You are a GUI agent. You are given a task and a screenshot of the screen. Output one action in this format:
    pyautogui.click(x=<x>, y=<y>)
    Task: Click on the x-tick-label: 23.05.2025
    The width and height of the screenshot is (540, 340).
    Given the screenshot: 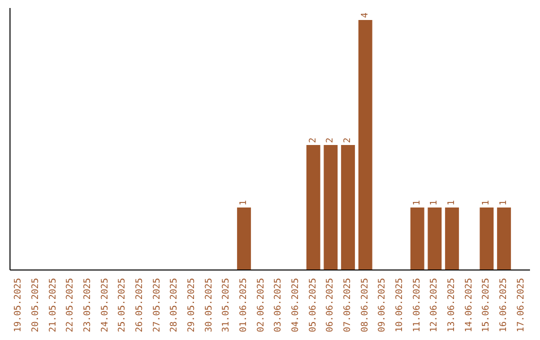 What is the action you would take?
    pyautogui.click(x=88, y=305)
    